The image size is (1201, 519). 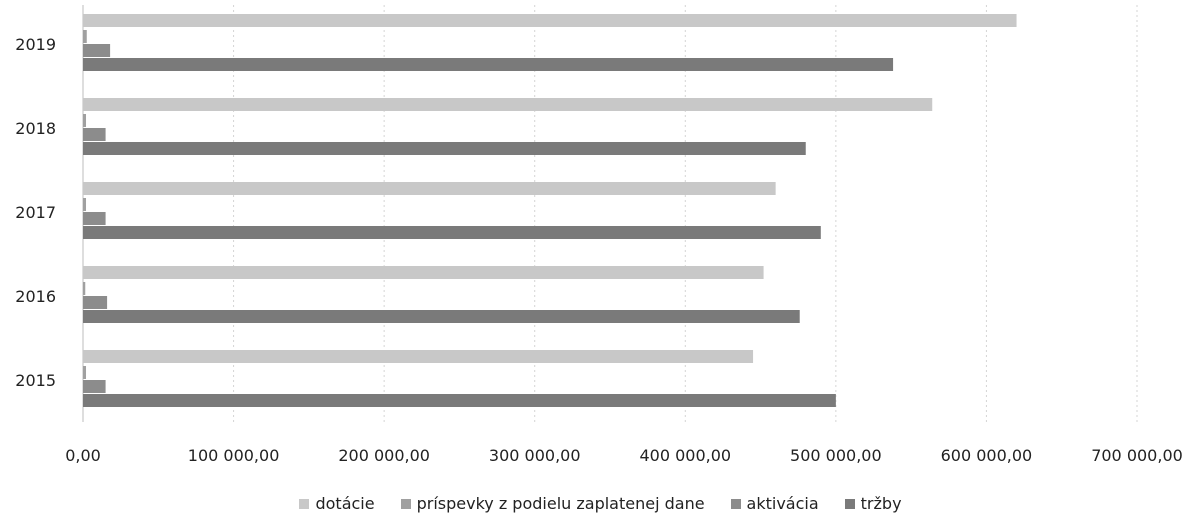 What do you see at coordinates (987, 455) in the screenshot?
I see `x-tick-label-6: 600 000,00` at bounding box center [987, 455].